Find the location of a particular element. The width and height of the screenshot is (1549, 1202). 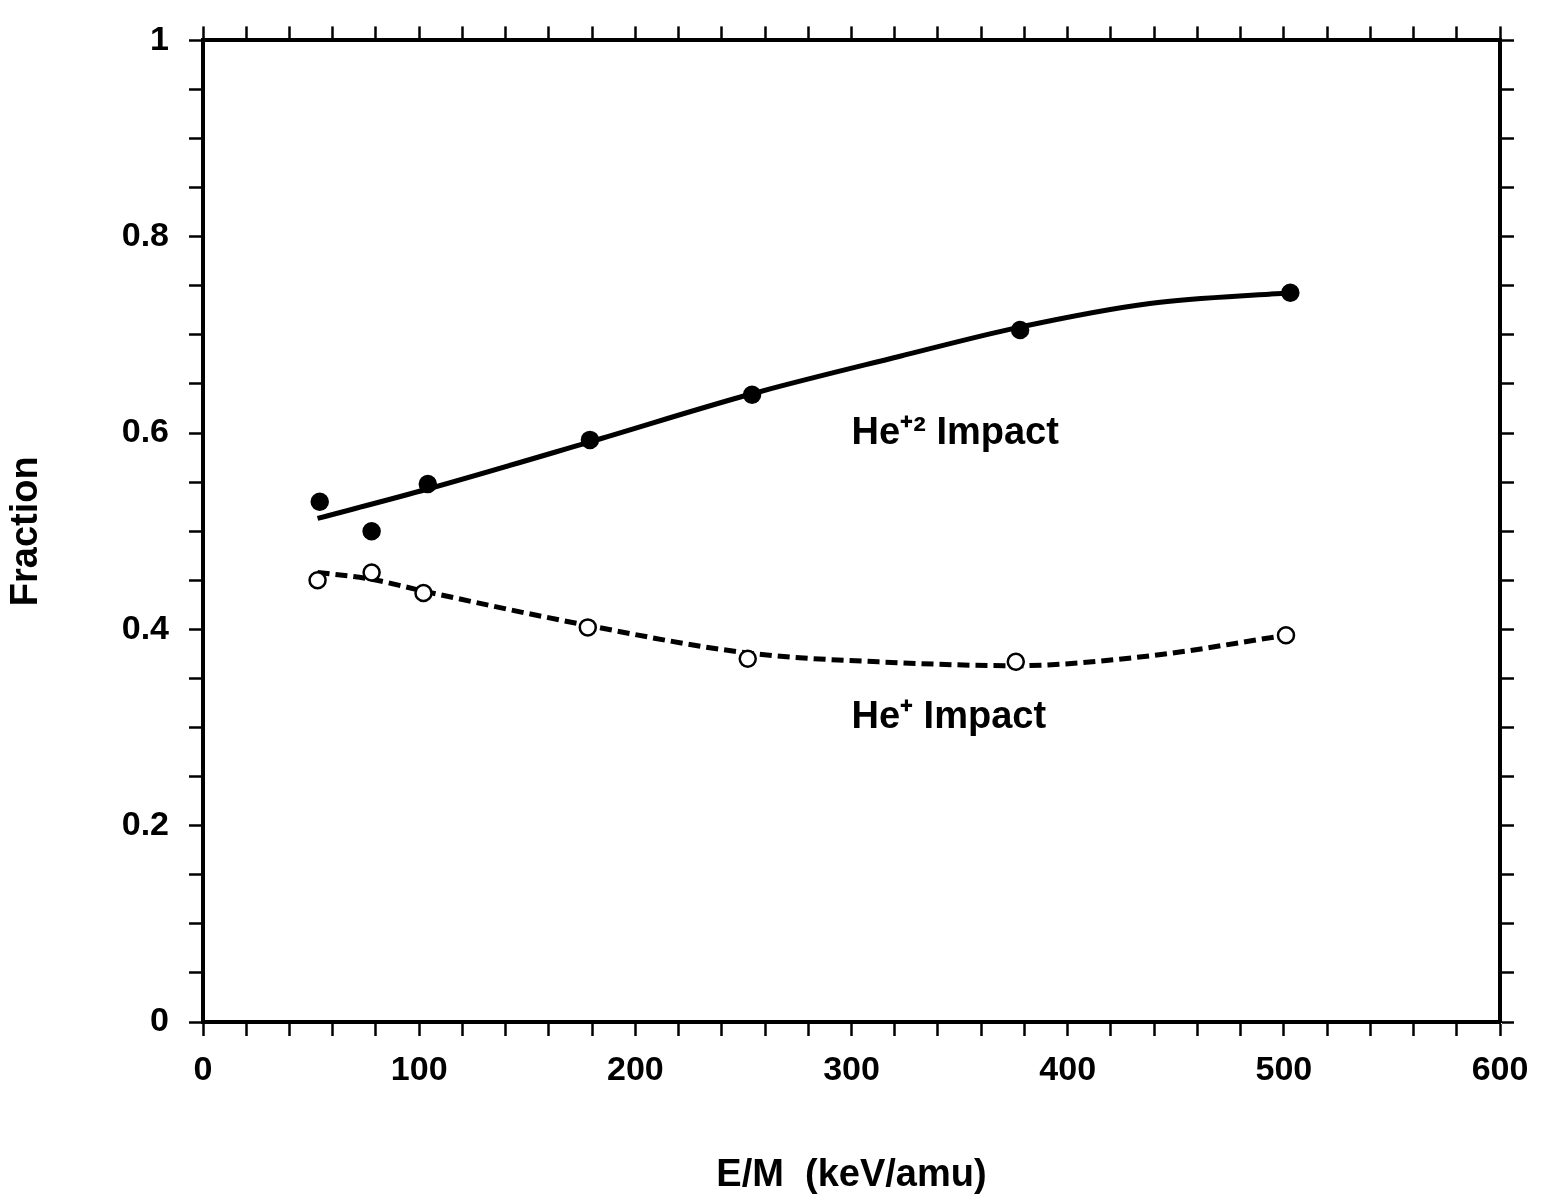

y-tick-label: 0.6 is located at coordinates (145, 430).